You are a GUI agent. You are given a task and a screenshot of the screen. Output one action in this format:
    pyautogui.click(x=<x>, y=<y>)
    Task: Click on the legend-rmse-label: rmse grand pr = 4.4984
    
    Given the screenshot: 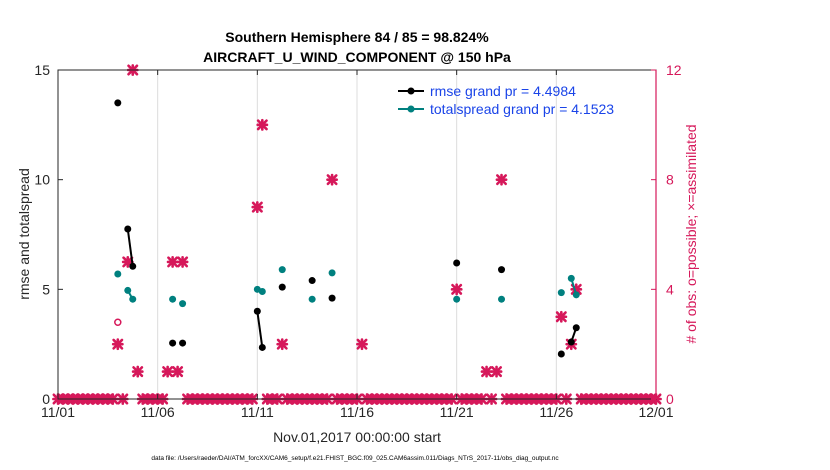 What is the action you would take?
    pyautogui.click(x=503, y=91)
    